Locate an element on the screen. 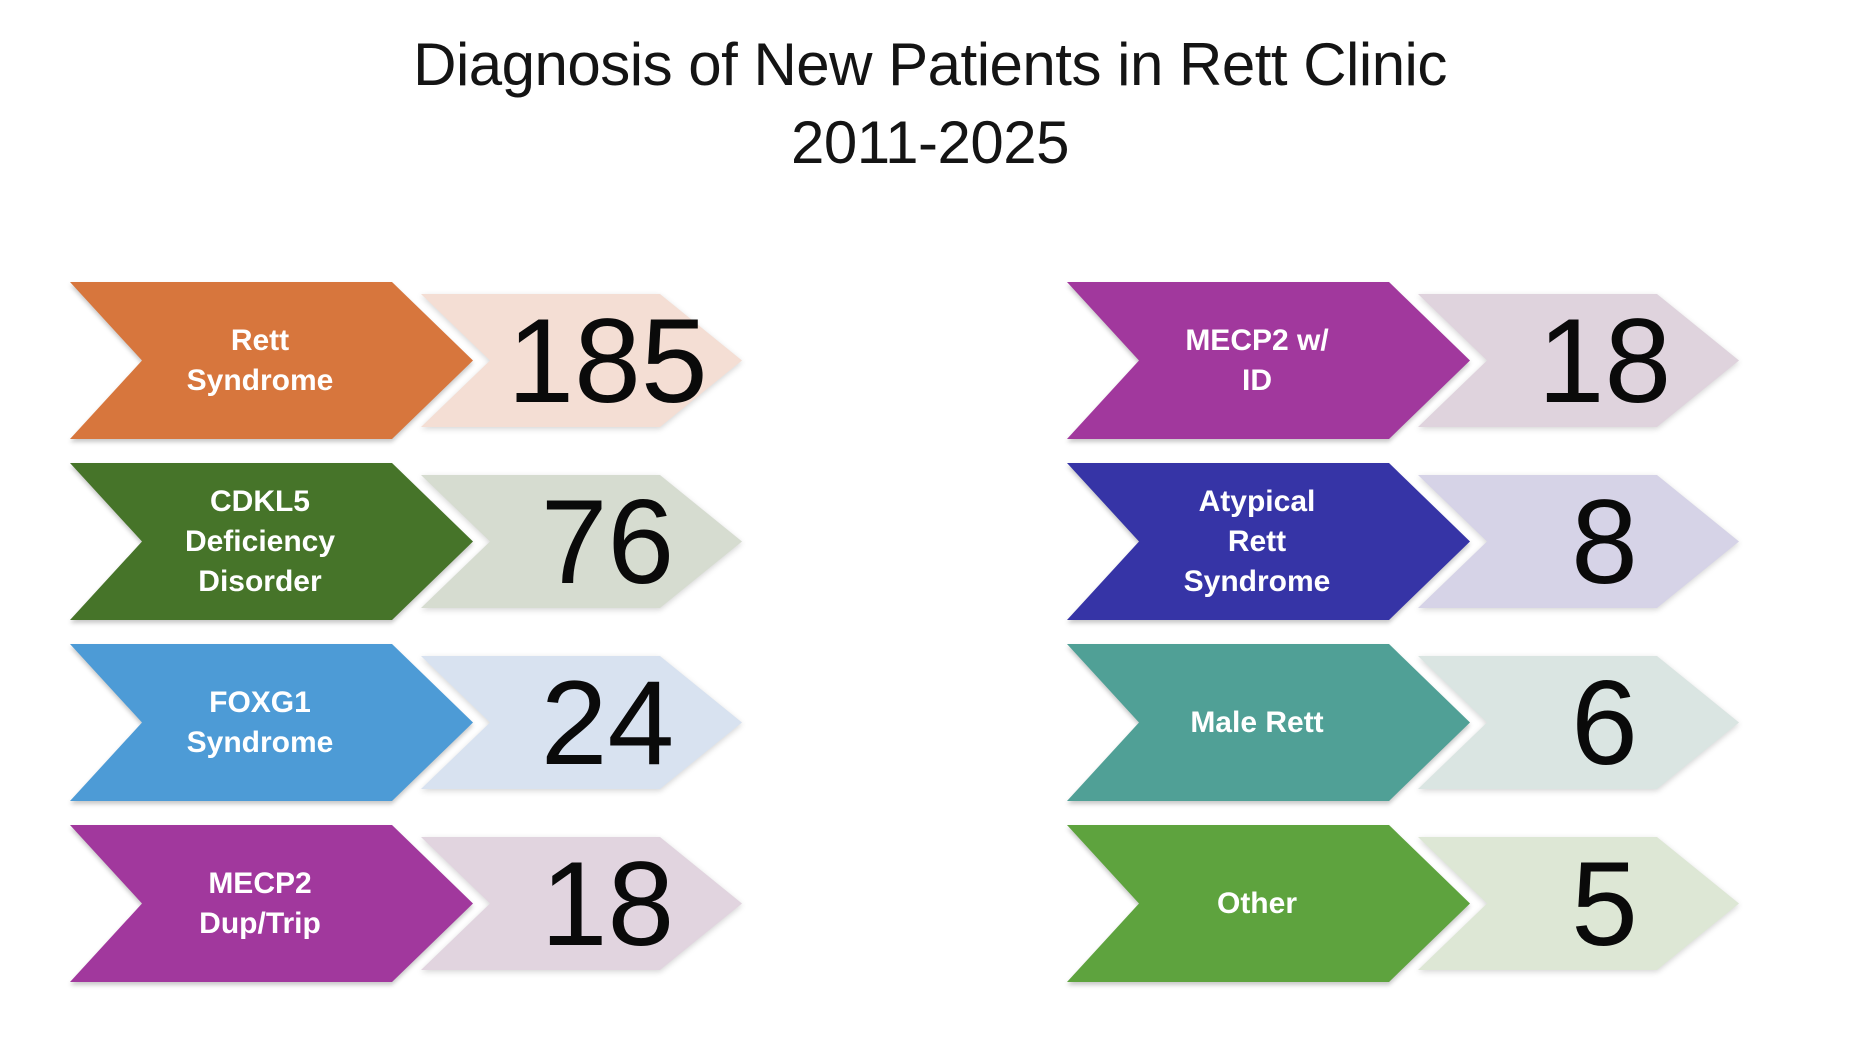 The width and height of the screenshot is (1860, 1048). diagnosis-row: MECP2 w/ ID 18 is located at coordinates (1405, 360).